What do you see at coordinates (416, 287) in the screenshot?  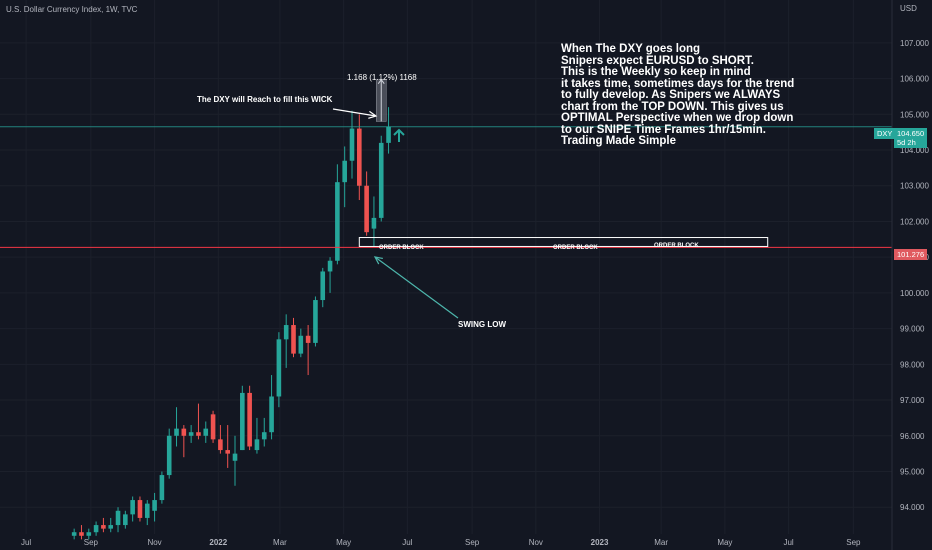 I see `swing-low-arrow` at bounding box center [416, 287].